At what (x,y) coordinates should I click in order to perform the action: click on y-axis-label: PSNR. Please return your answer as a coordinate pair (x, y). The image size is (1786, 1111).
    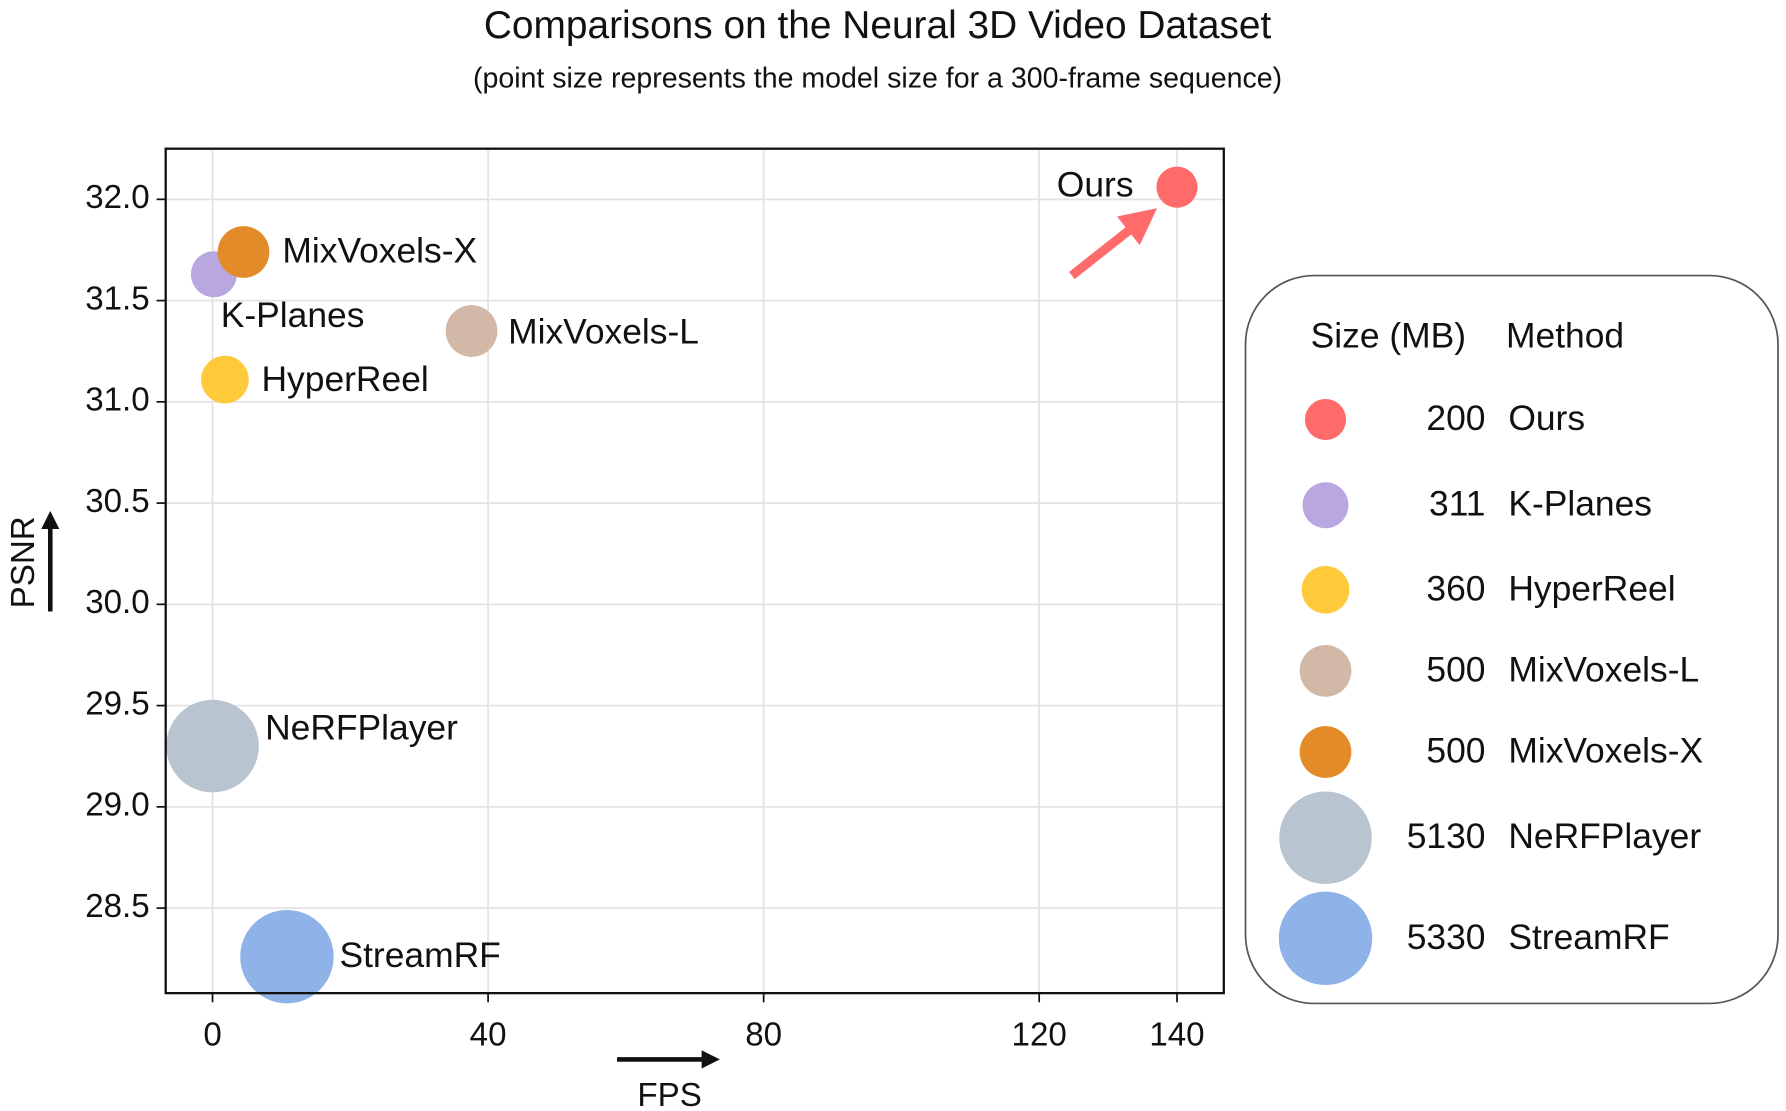
    Looking at the image, I should click on (23, 562).